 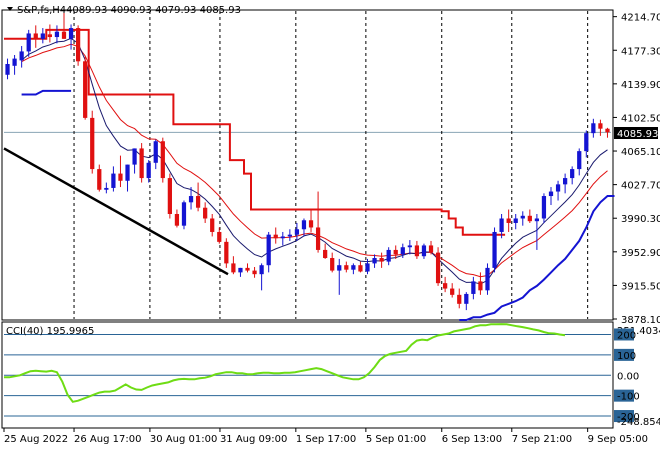 I want to click on price-tick-label: 4102.50, so click(x=640, y=118).